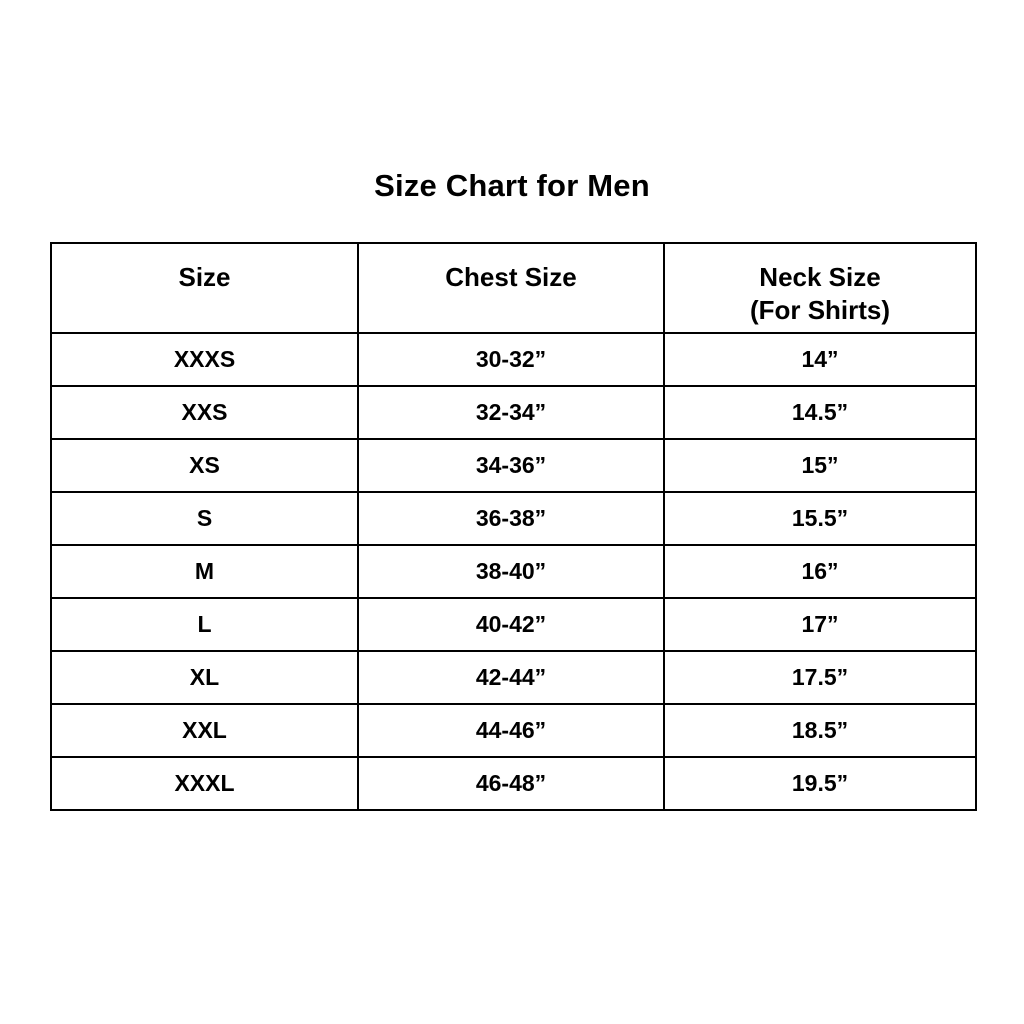 This screenshot has width=1024, height=1024. What do you see at coordinates (511, 624) in the screenshot?
I see `table-cell: 40-42”` at bounding box center [511, 624].